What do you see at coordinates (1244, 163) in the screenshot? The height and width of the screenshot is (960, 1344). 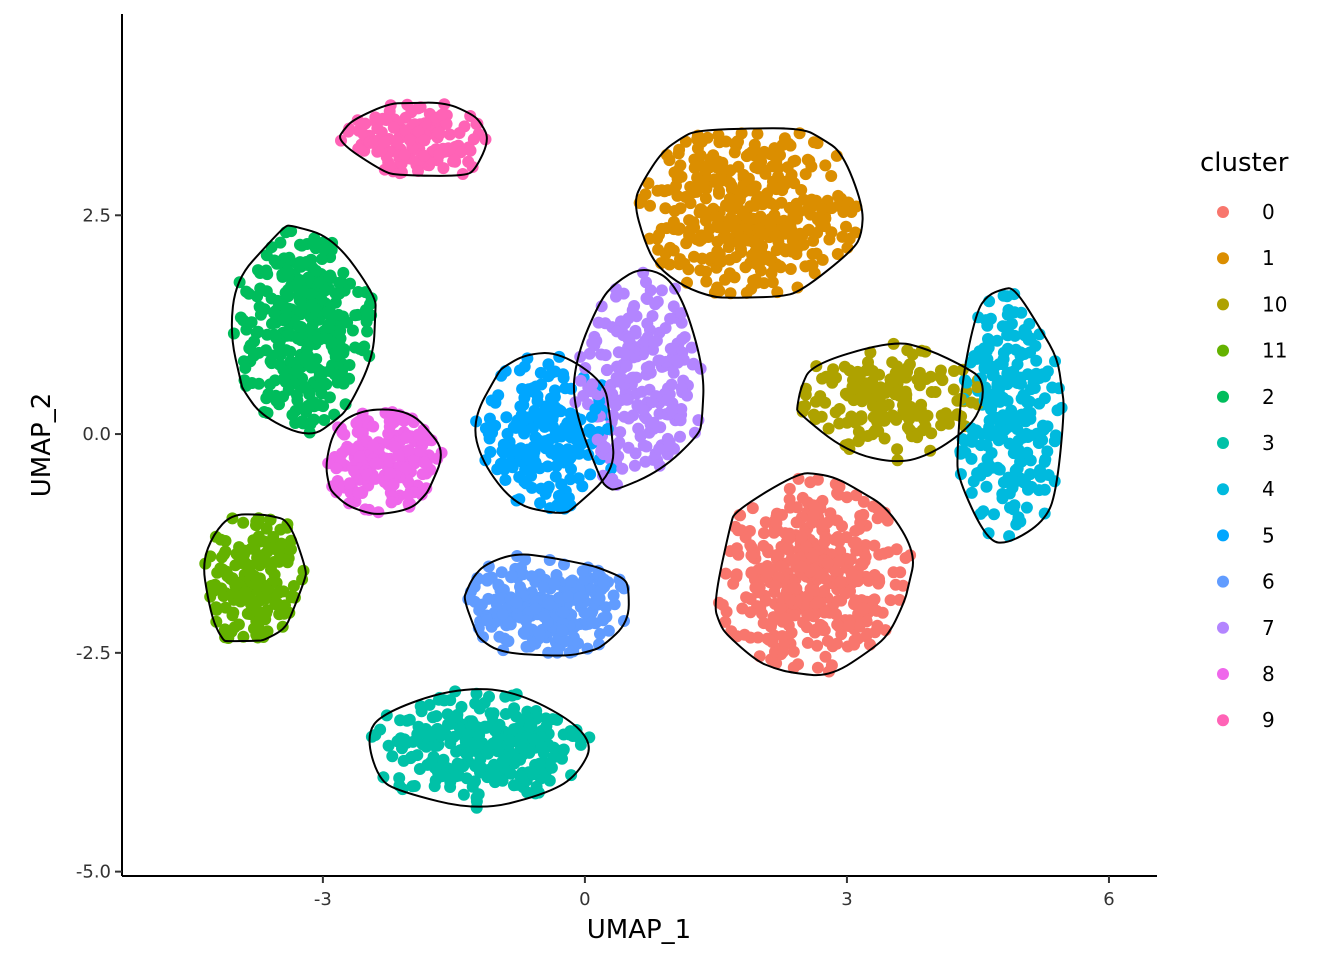 I see `legend-title: cluster` at bounding box center [1244, 163].